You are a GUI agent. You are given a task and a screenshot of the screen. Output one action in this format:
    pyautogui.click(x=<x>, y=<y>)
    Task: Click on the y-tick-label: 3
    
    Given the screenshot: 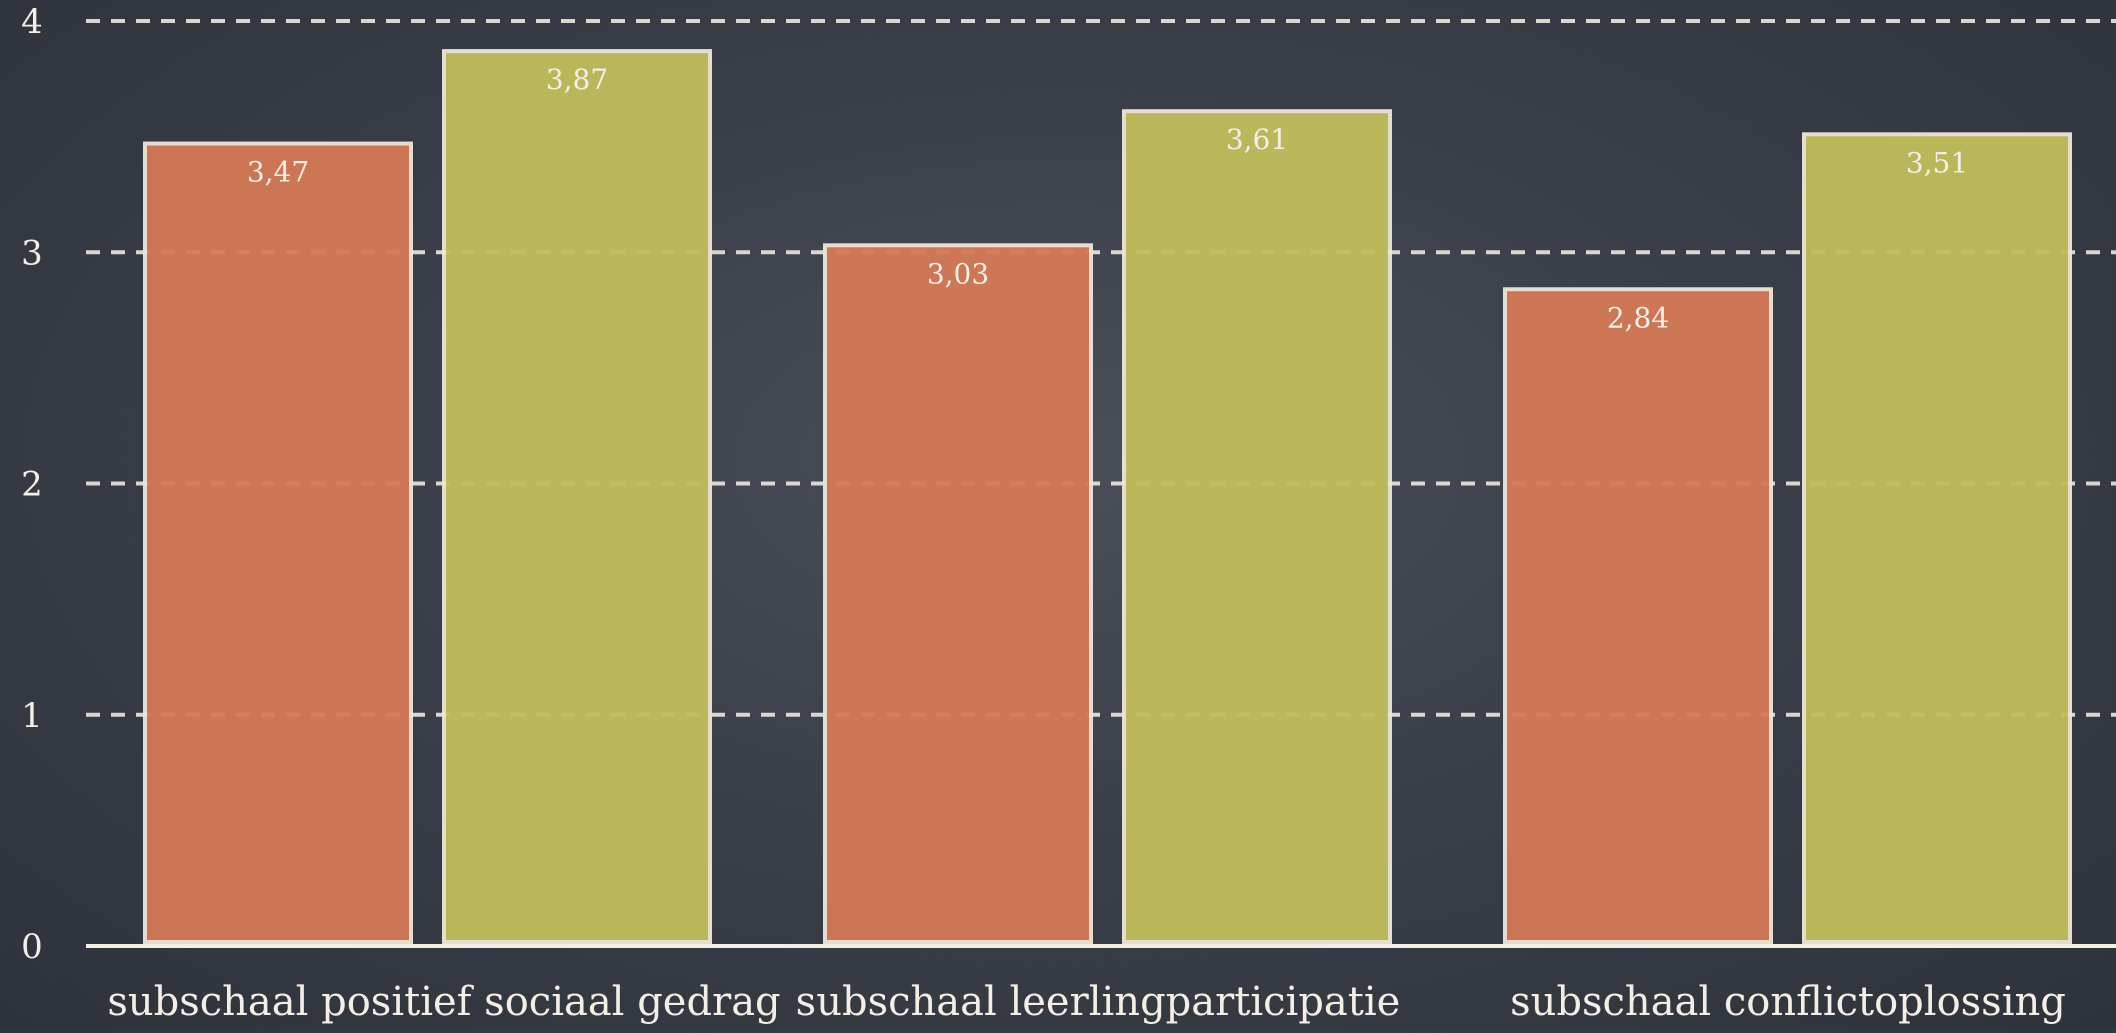 What is the action you would take?
    pyautogui.click(x=32, y=253)
    